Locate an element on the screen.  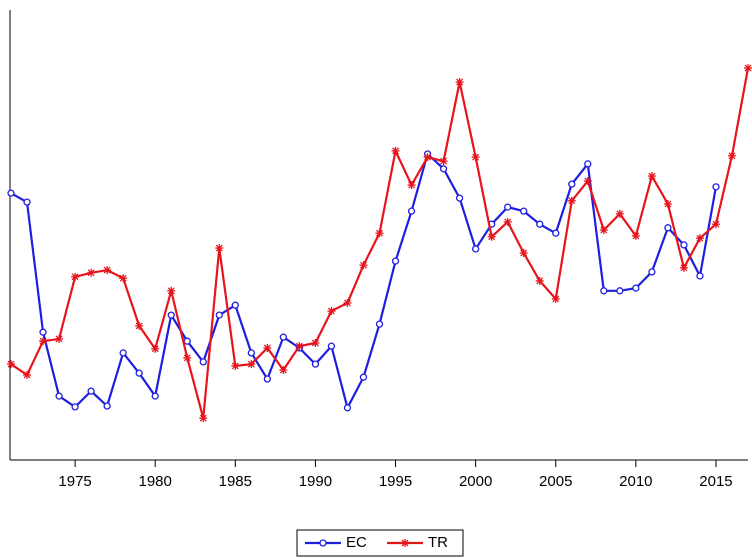
x-tick-label: 1990 is located at coordinates (315, 481).